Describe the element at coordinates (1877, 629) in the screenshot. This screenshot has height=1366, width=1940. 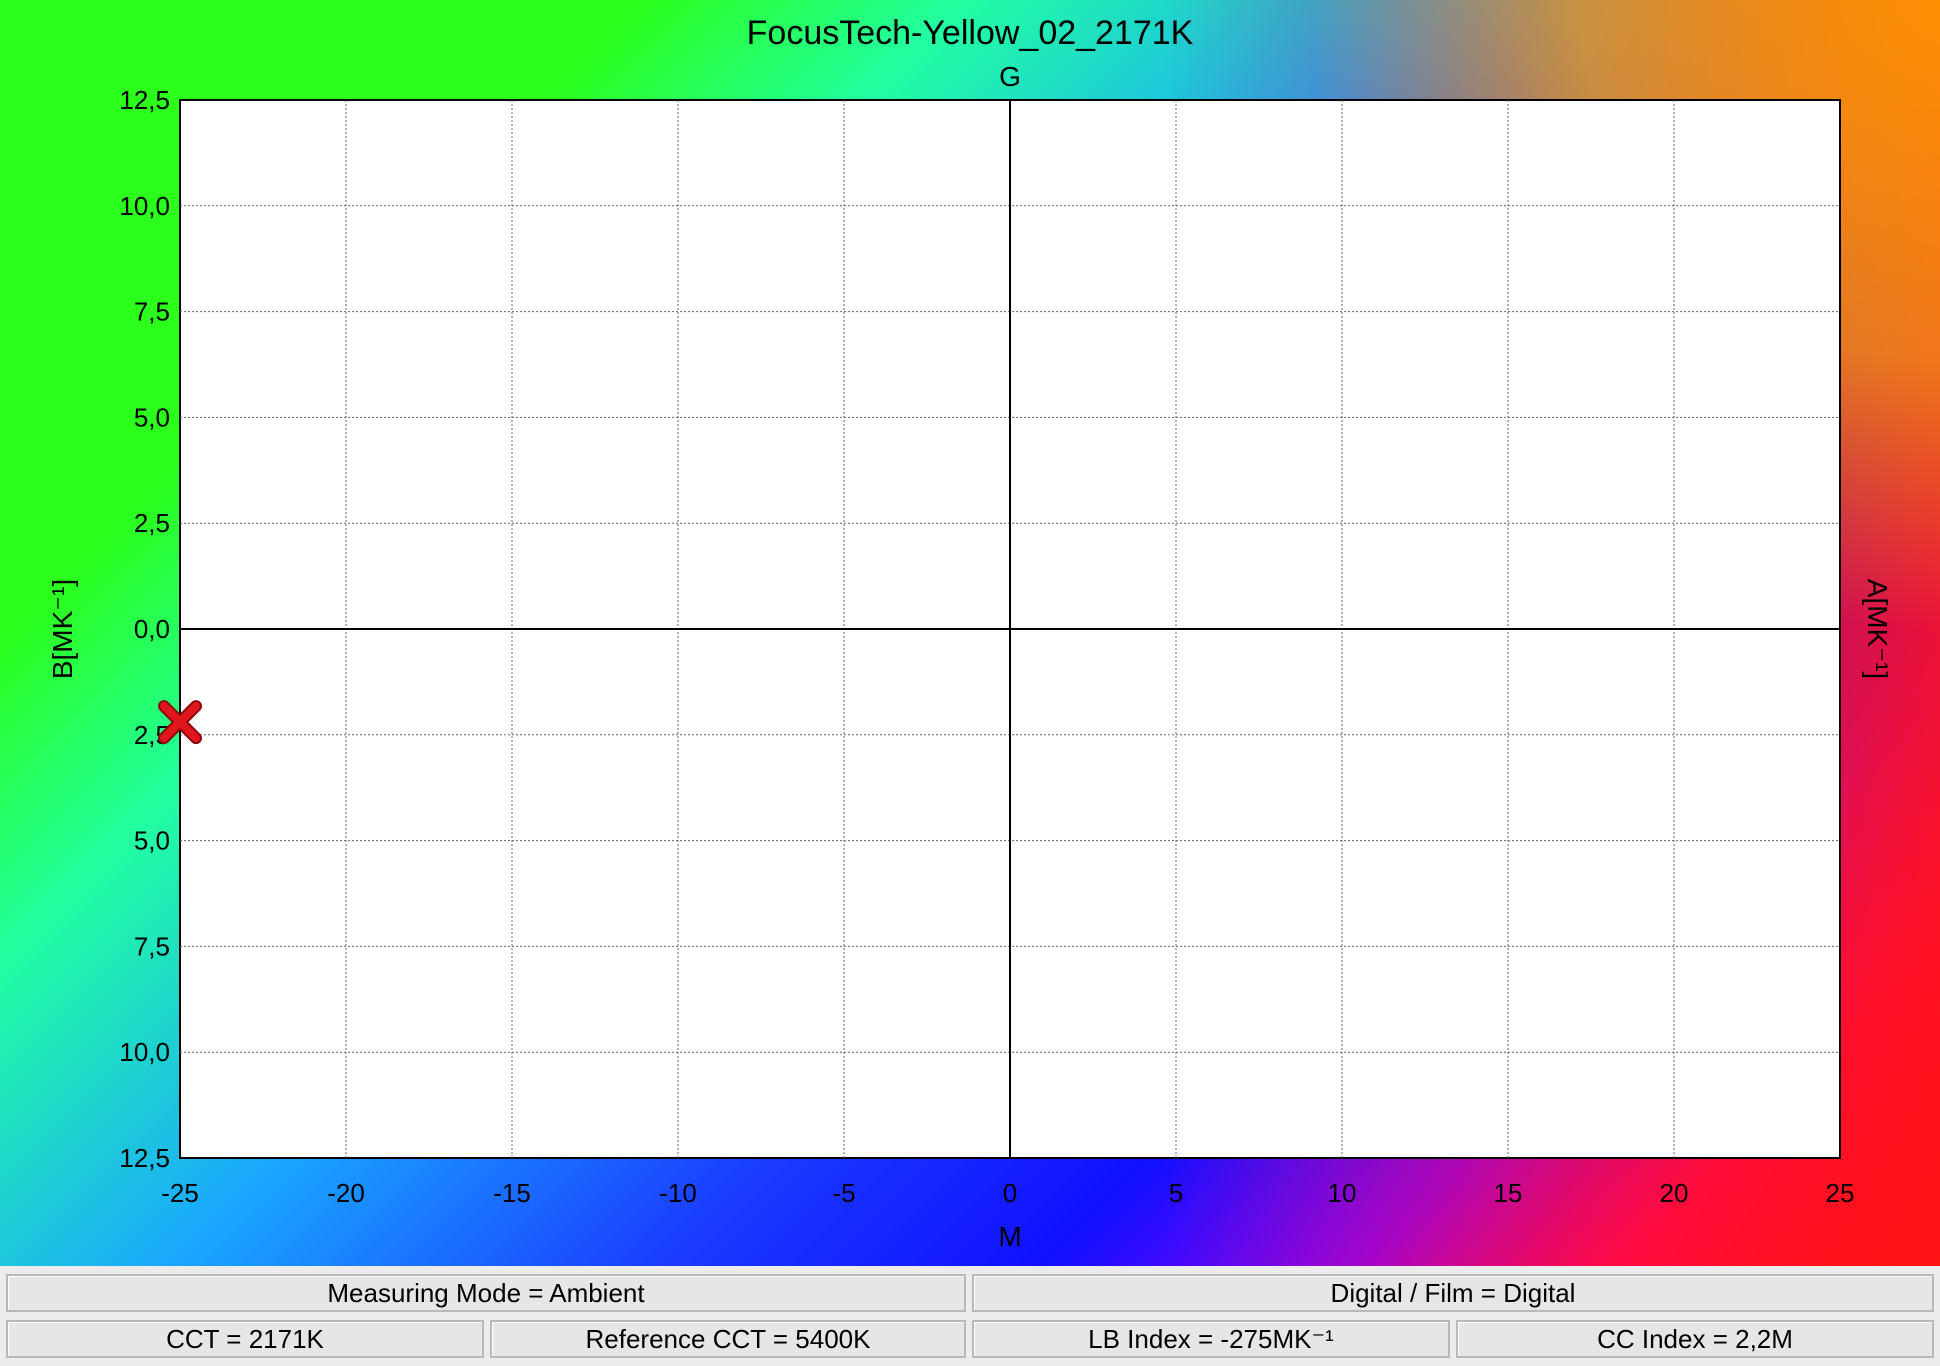
I see `y-axis-label-right: A[MK⁻¹]` at that location.